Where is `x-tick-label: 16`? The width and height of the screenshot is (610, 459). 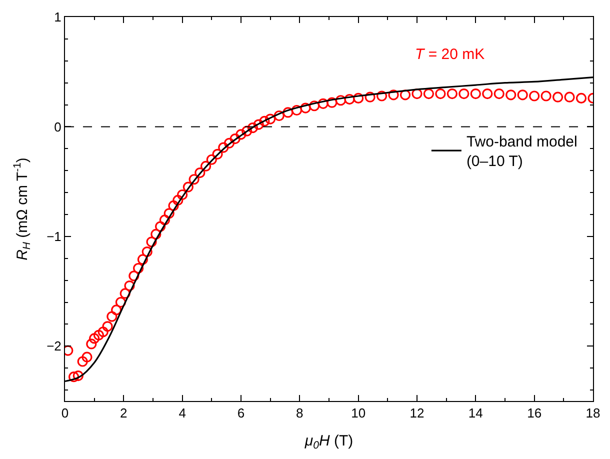 x-tick-label: 16 is located at coordinates (534, 413).